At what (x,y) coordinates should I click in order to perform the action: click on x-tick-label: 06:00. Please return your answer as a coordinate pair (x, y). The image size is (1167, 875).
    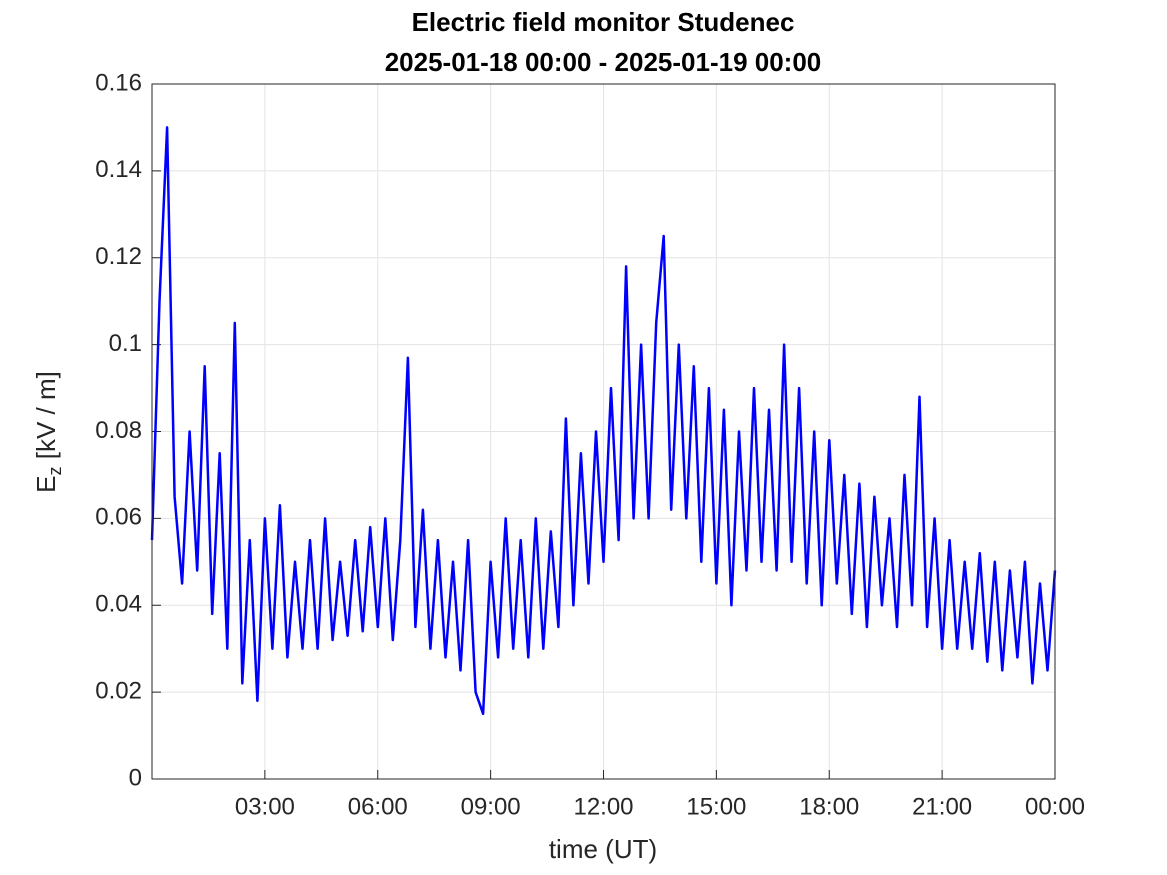
    Looking at the image, I should click on (378, 806).